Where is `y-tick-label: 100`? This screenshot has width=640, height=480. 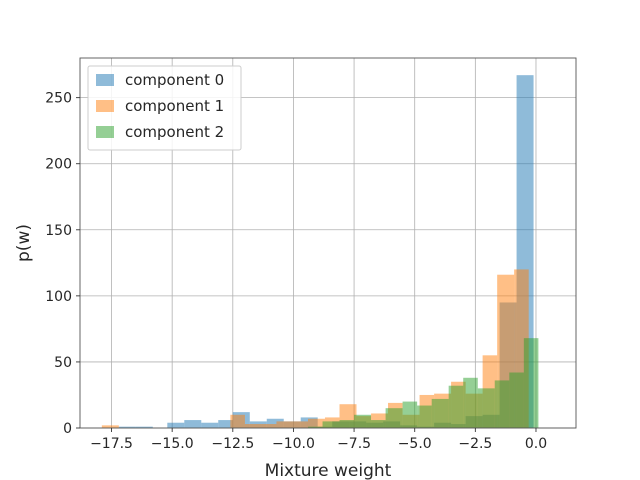 y-tick-label: 100 is located at coordinates (58, 297).